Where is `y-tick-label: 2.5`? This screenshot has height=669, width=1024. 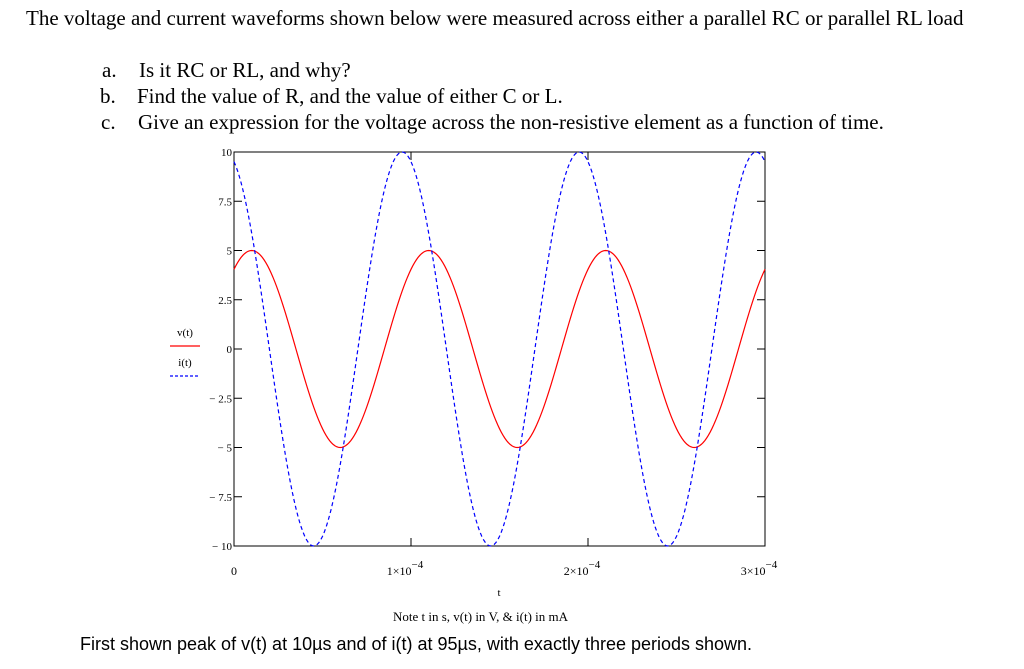 y-tick-label: 2.5 is located at coordinates (225, 301).